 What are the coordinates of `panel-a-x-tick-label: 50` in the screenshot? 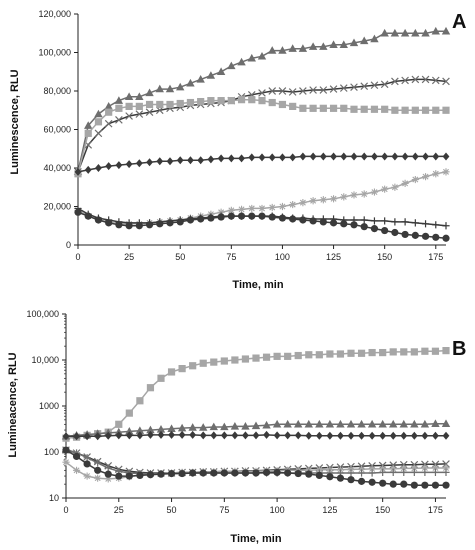 It's located at (180, 257).